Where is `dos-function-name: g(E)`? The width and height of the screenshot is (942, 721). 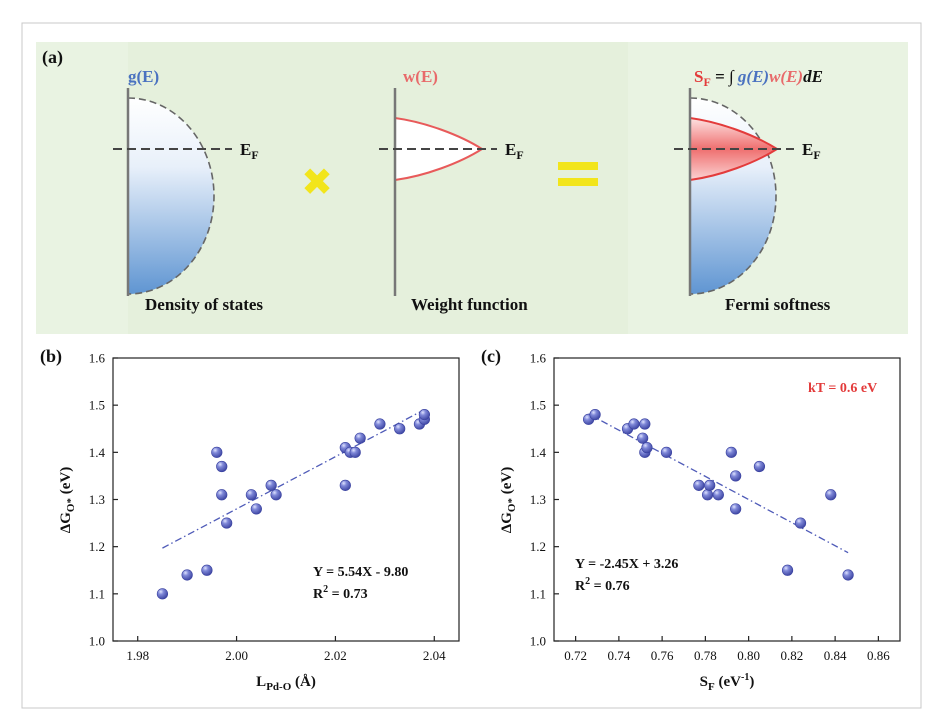 dos-function-name: g(E) is located at coordinates (143, 76).